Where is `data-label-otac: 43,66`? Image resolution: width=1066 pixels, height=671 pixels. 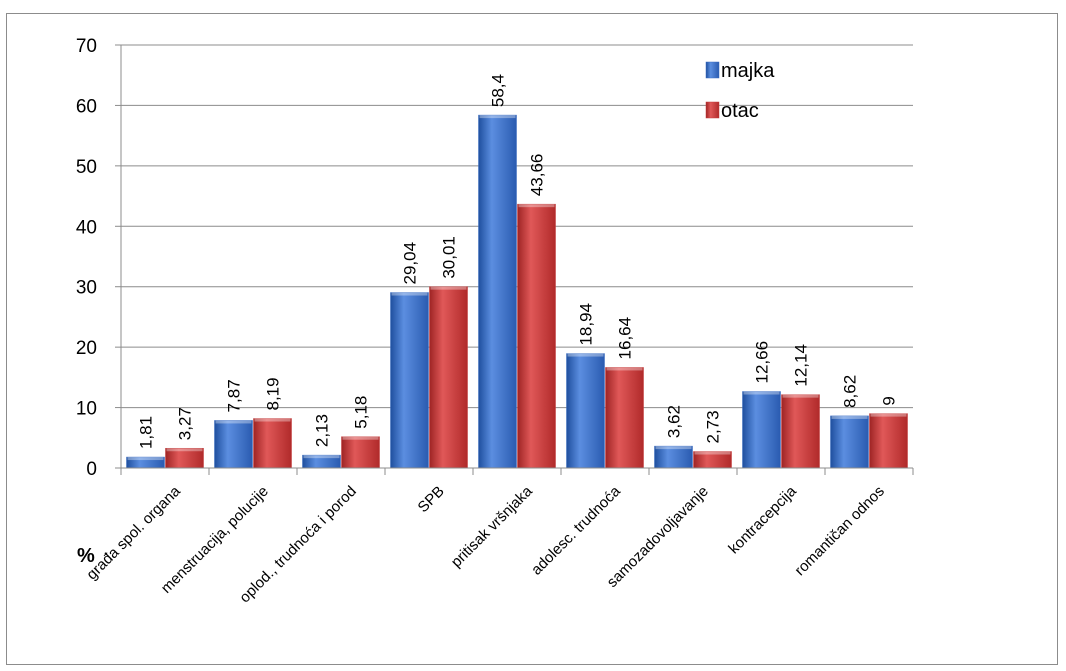
data-label-otac: 43,66 is located at coordinates (537, 175).